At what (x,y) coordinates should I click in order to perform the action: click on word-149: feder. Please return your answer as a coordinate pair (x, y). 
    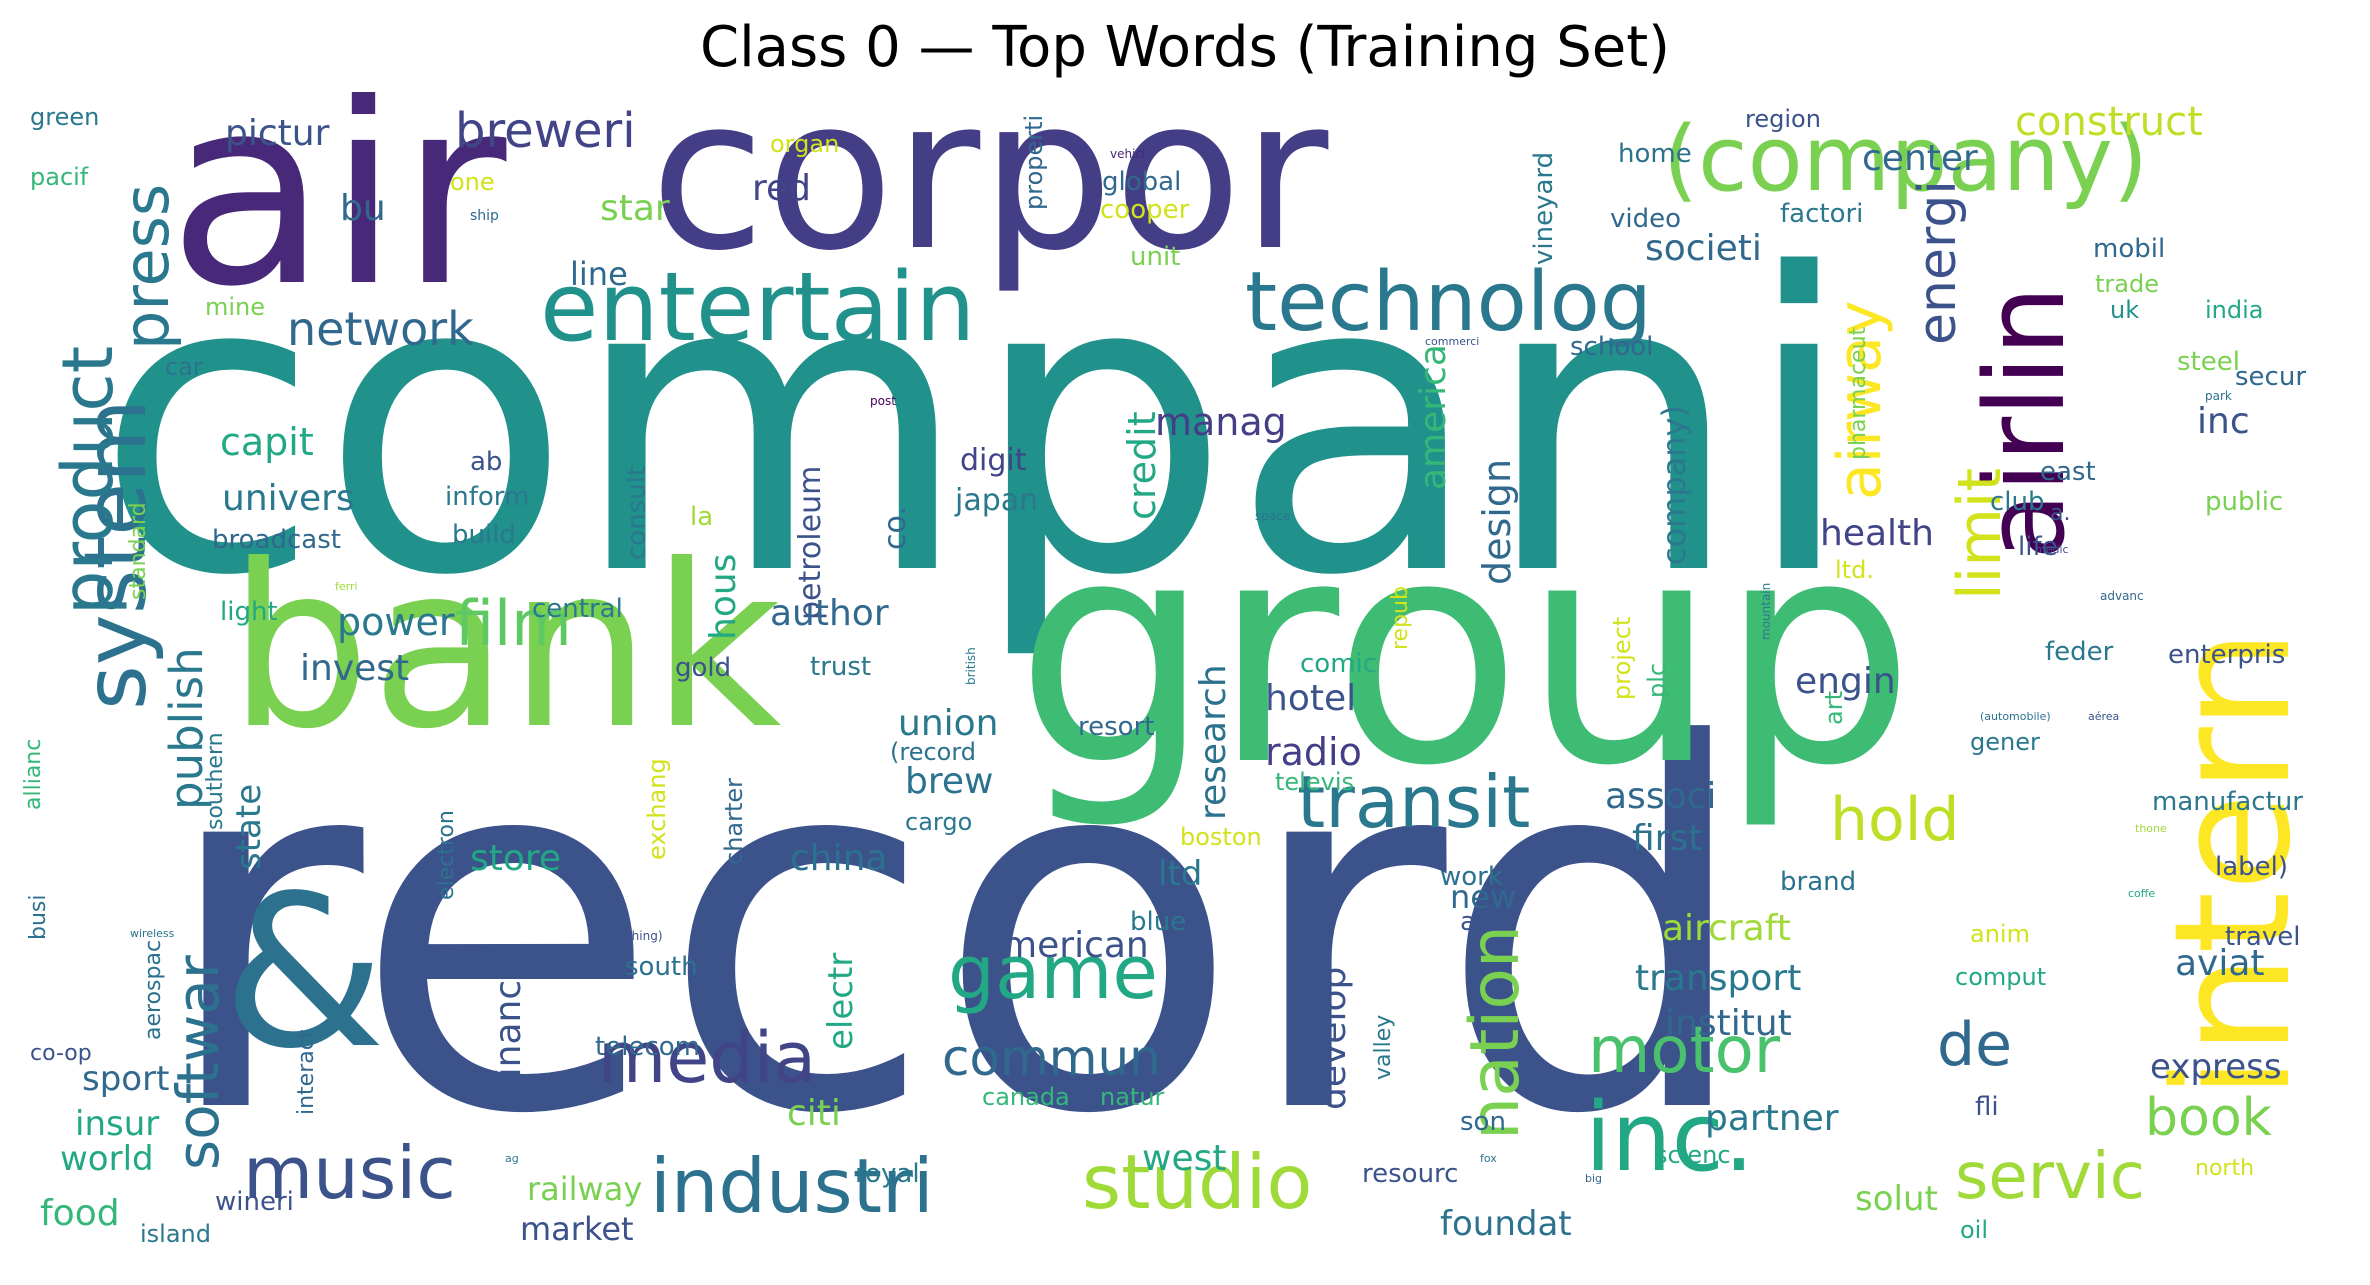
    Looking at the image, I should click on (2079, 652).